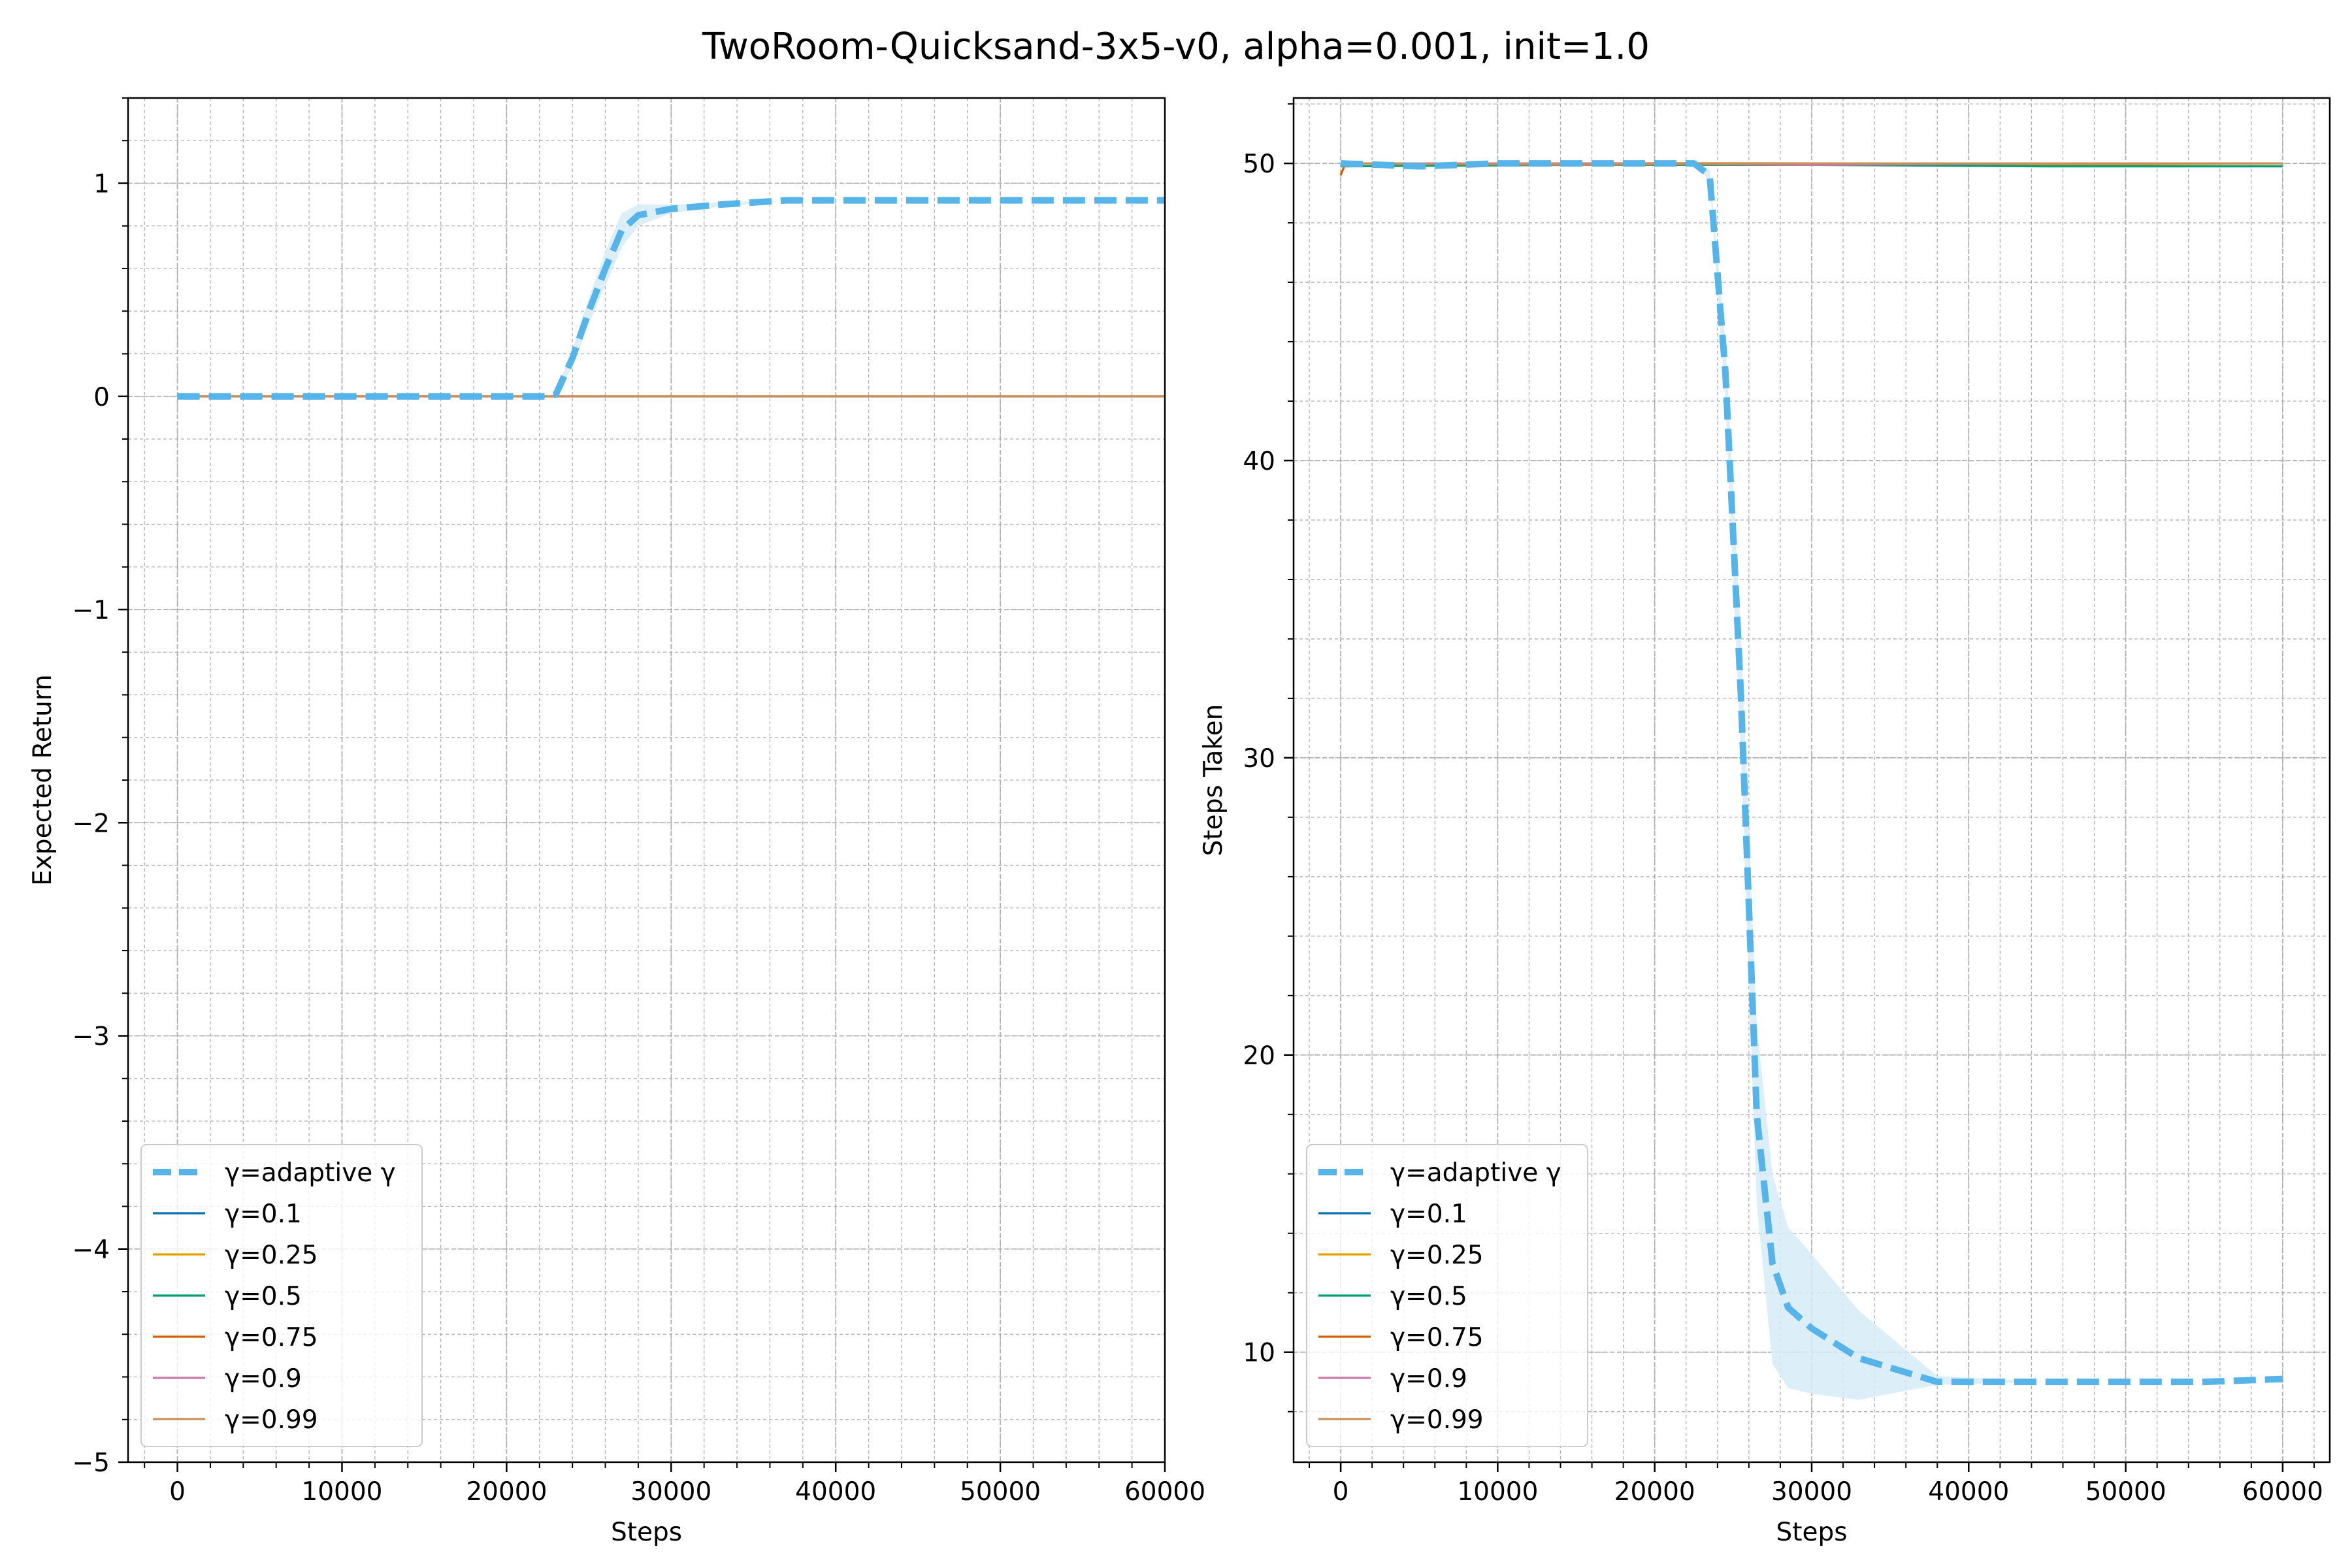 This screenshot has width=2352, height=1568. Describe the element at coordinates (91, 823) in the screenshot. I see `y-tick-label: −2` at that location.